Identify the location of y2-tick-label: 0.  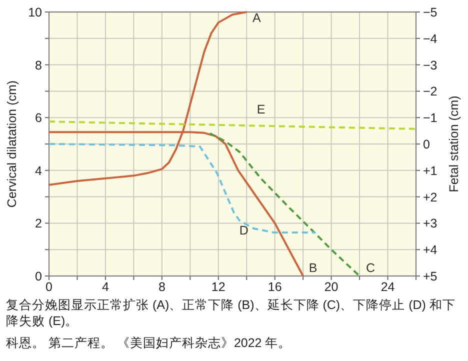
(426, 145).